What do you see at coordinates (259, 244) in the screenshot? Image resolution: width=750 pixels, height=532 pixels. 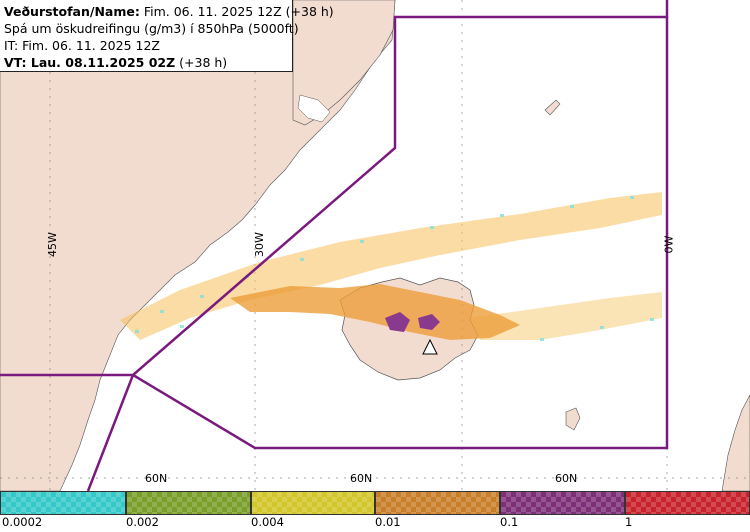 I see `lon-label-30w: 30W` at bounding box center [259, 244].